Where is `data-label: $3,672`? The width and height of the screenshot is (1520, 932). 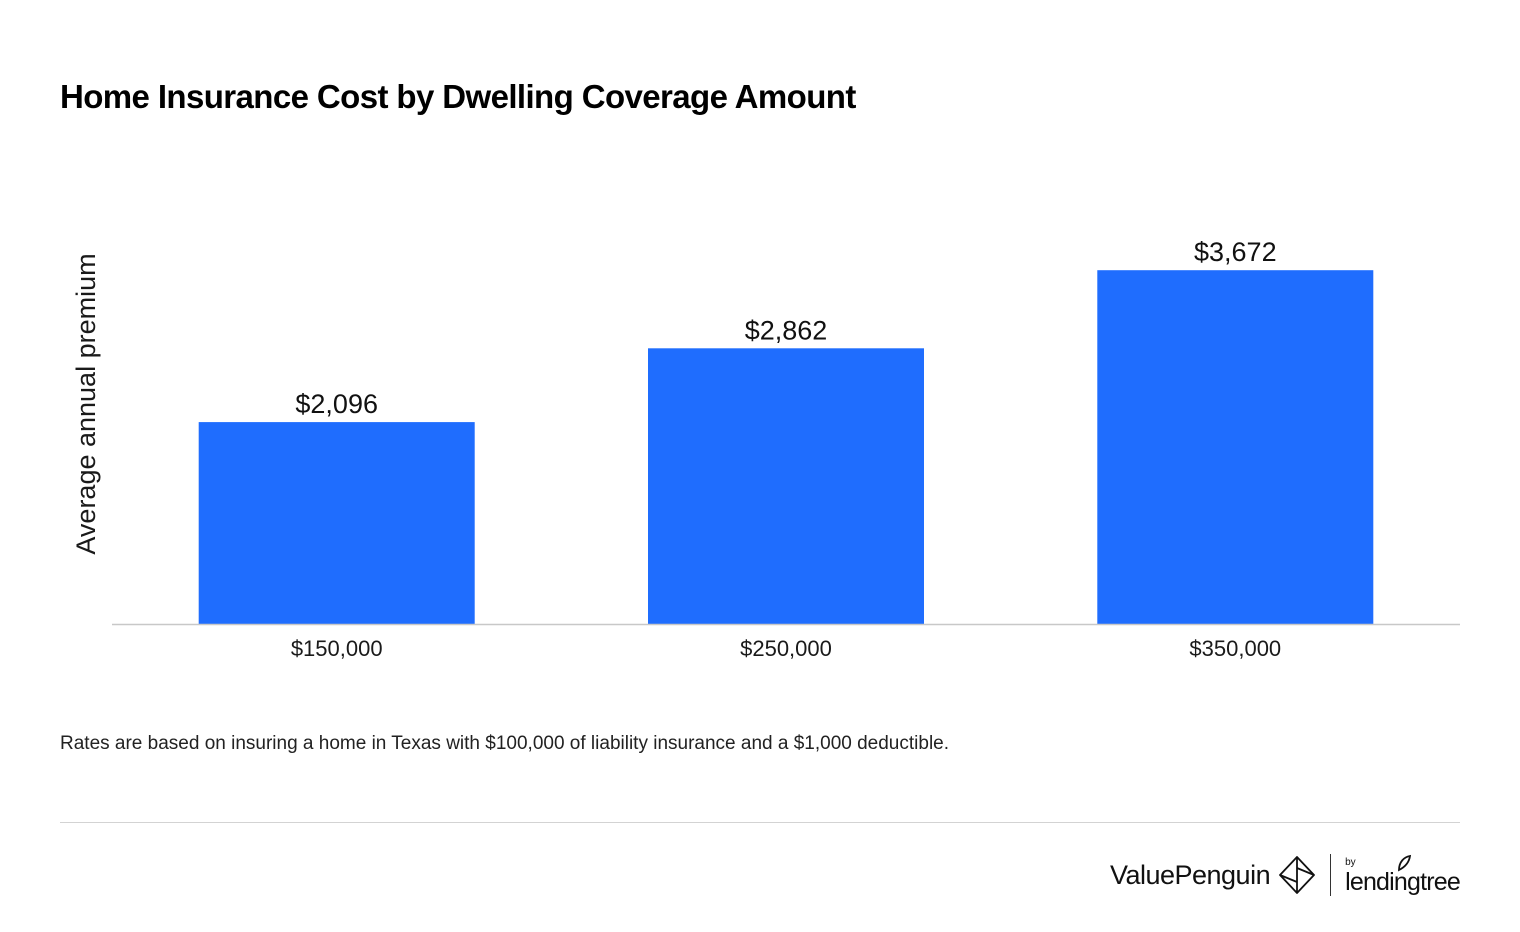
data-label: $3,672 is located at coordinates (1235, 252).